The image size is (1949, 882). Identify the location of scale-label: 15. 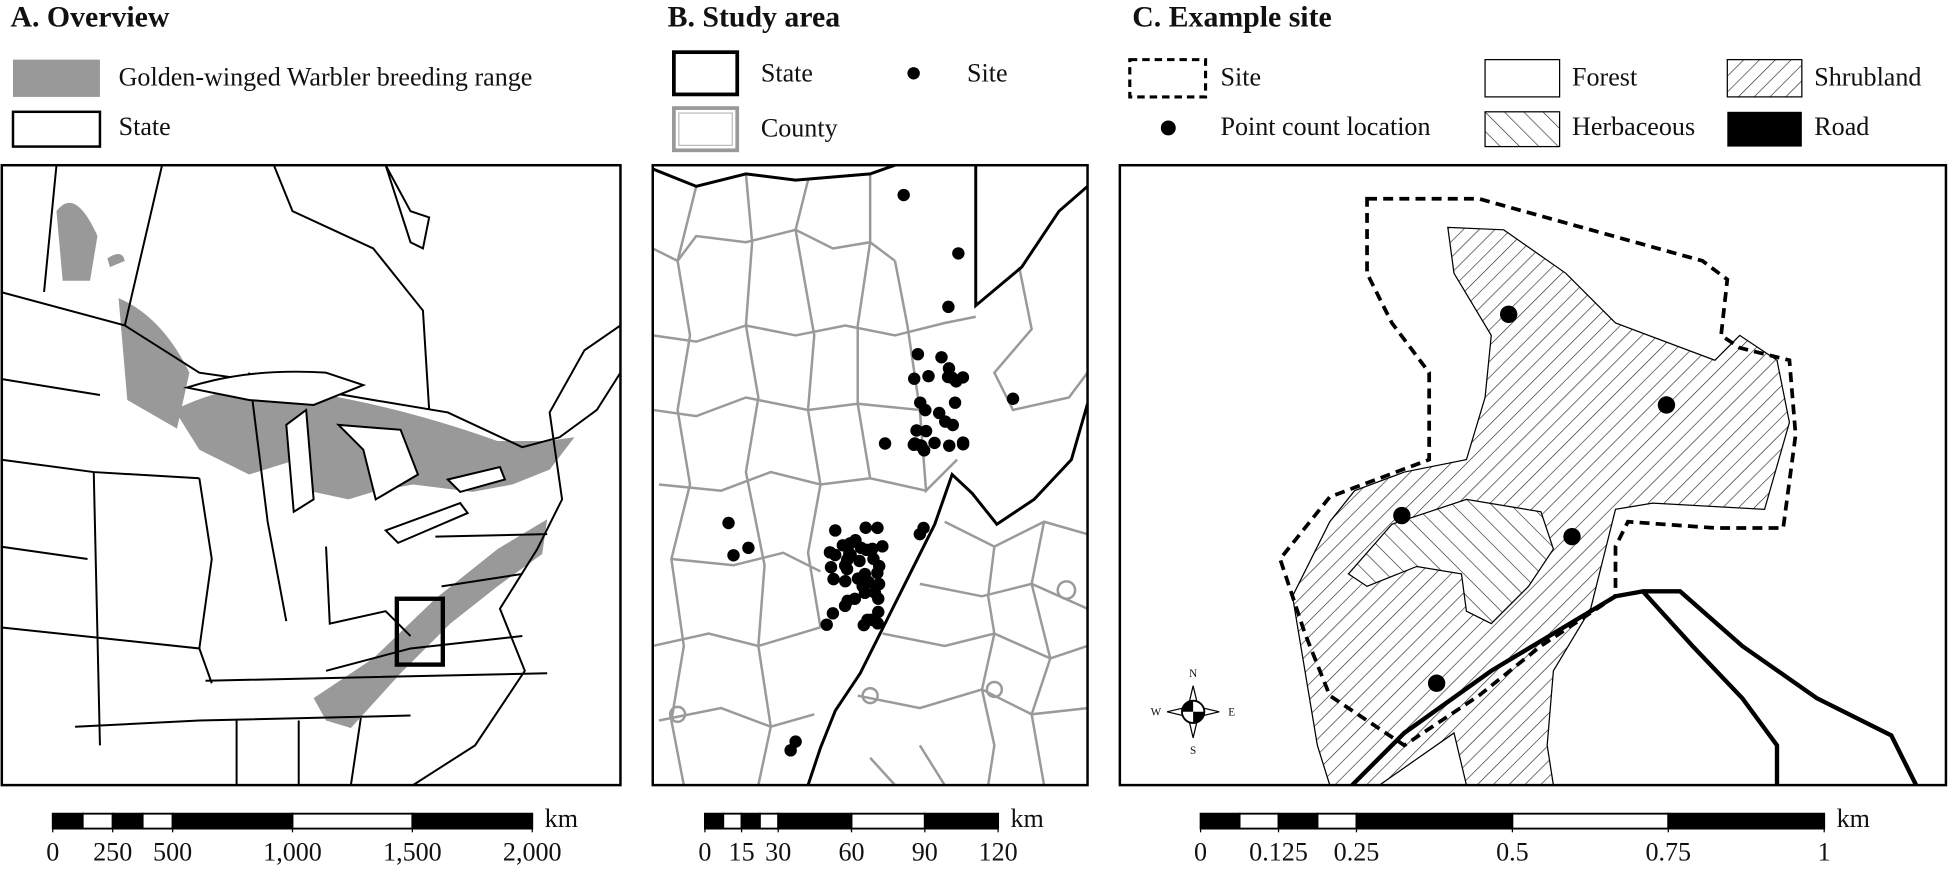
(742, 852).